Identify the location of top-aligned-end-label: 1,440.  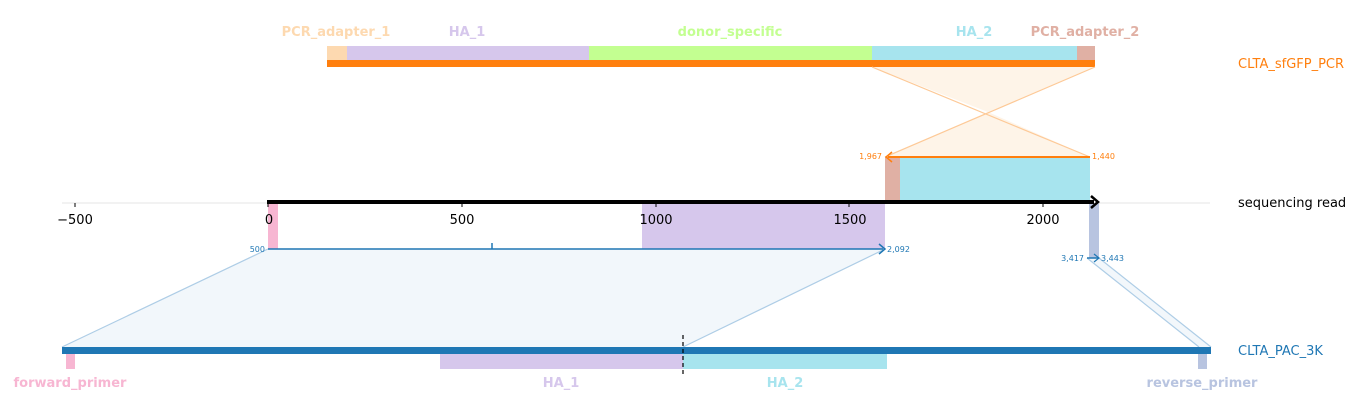
(1103, 156).